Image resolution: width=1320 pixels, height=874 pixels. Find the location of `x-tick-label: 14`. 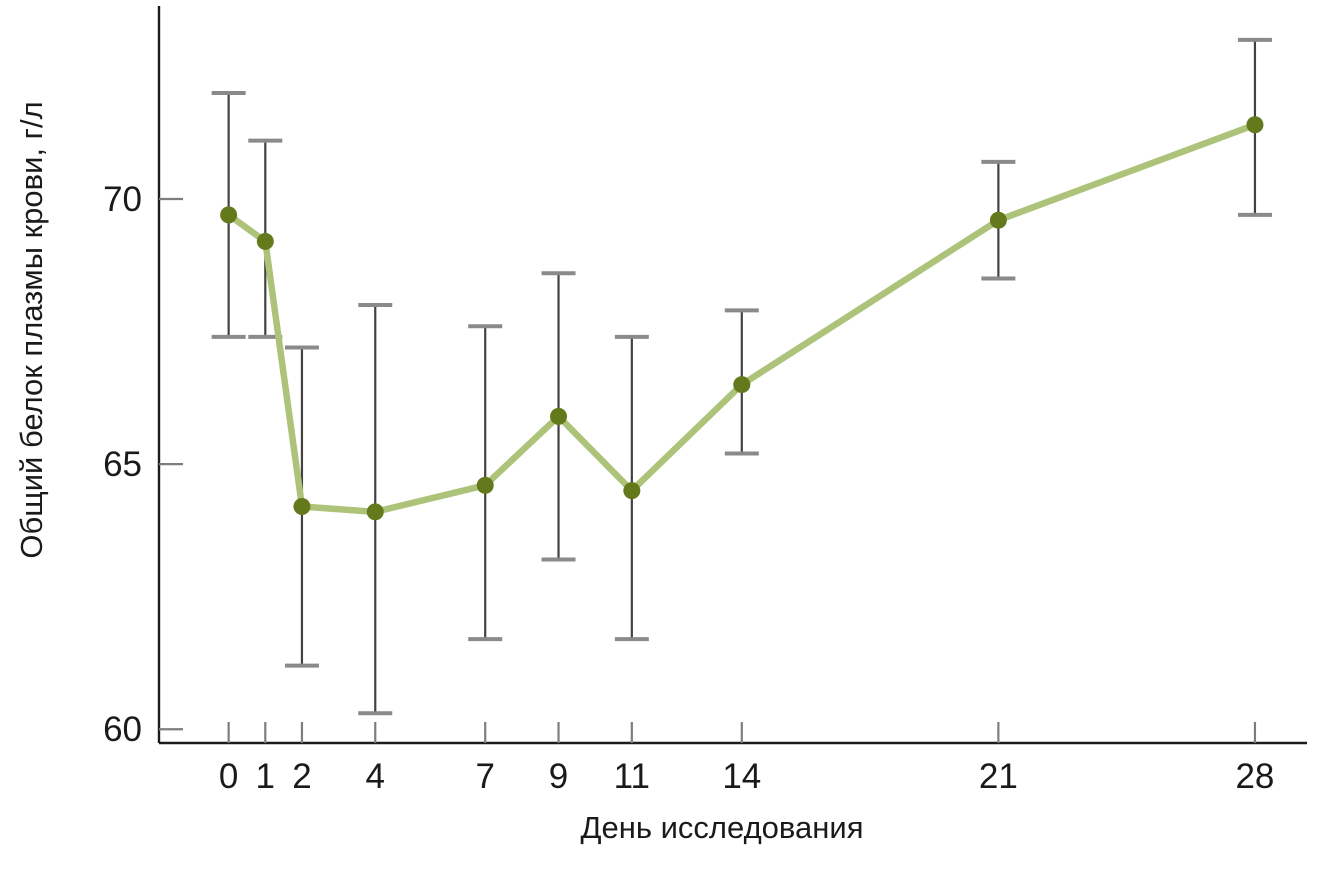

x-tick-label: 14 is located at coordinates (741, 776).